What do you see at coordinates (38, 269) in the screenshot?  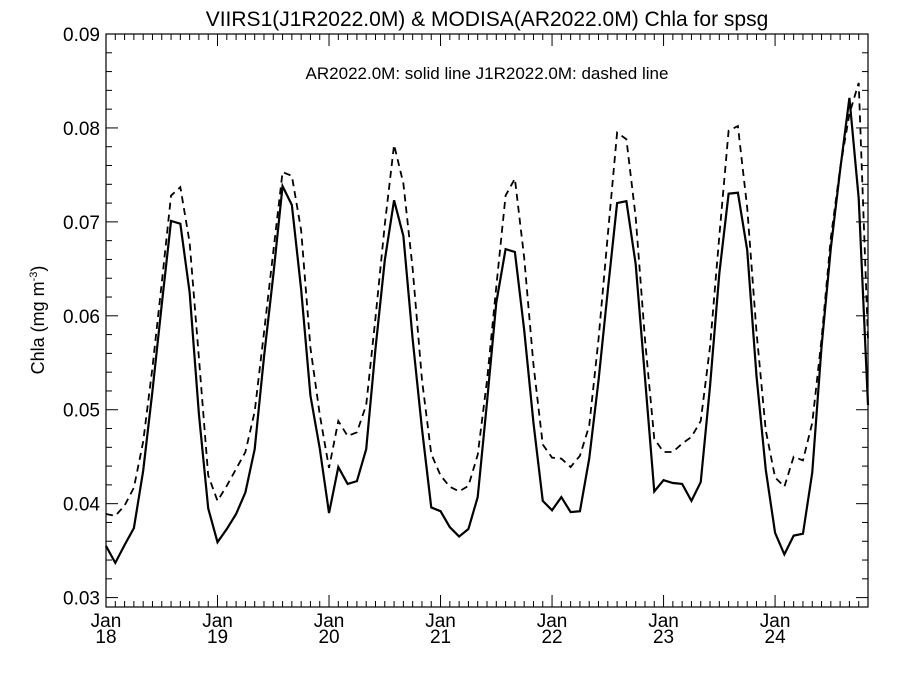 I see `y-axis-label-close: )` at bounding box center [38, 269].